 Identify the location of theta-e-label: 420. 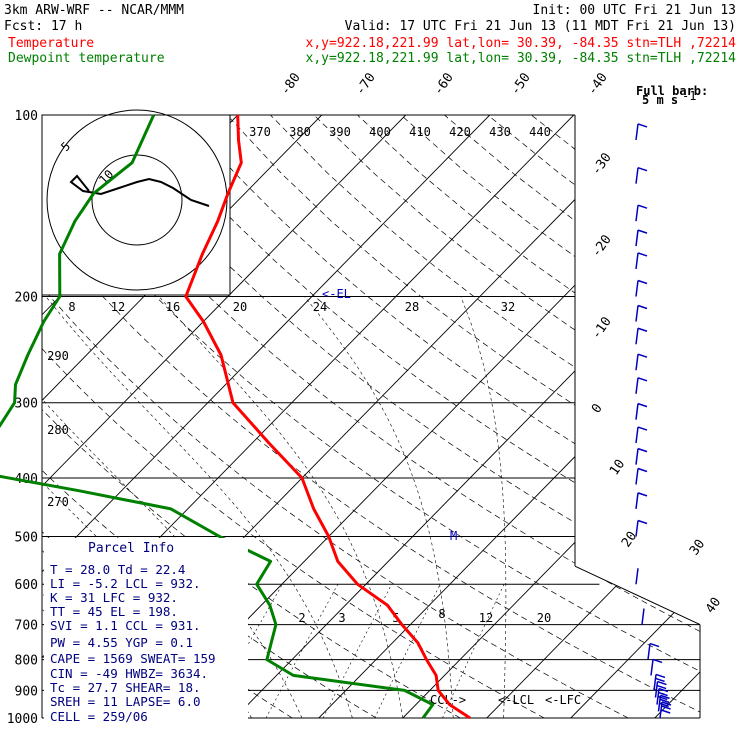
(460, 132).